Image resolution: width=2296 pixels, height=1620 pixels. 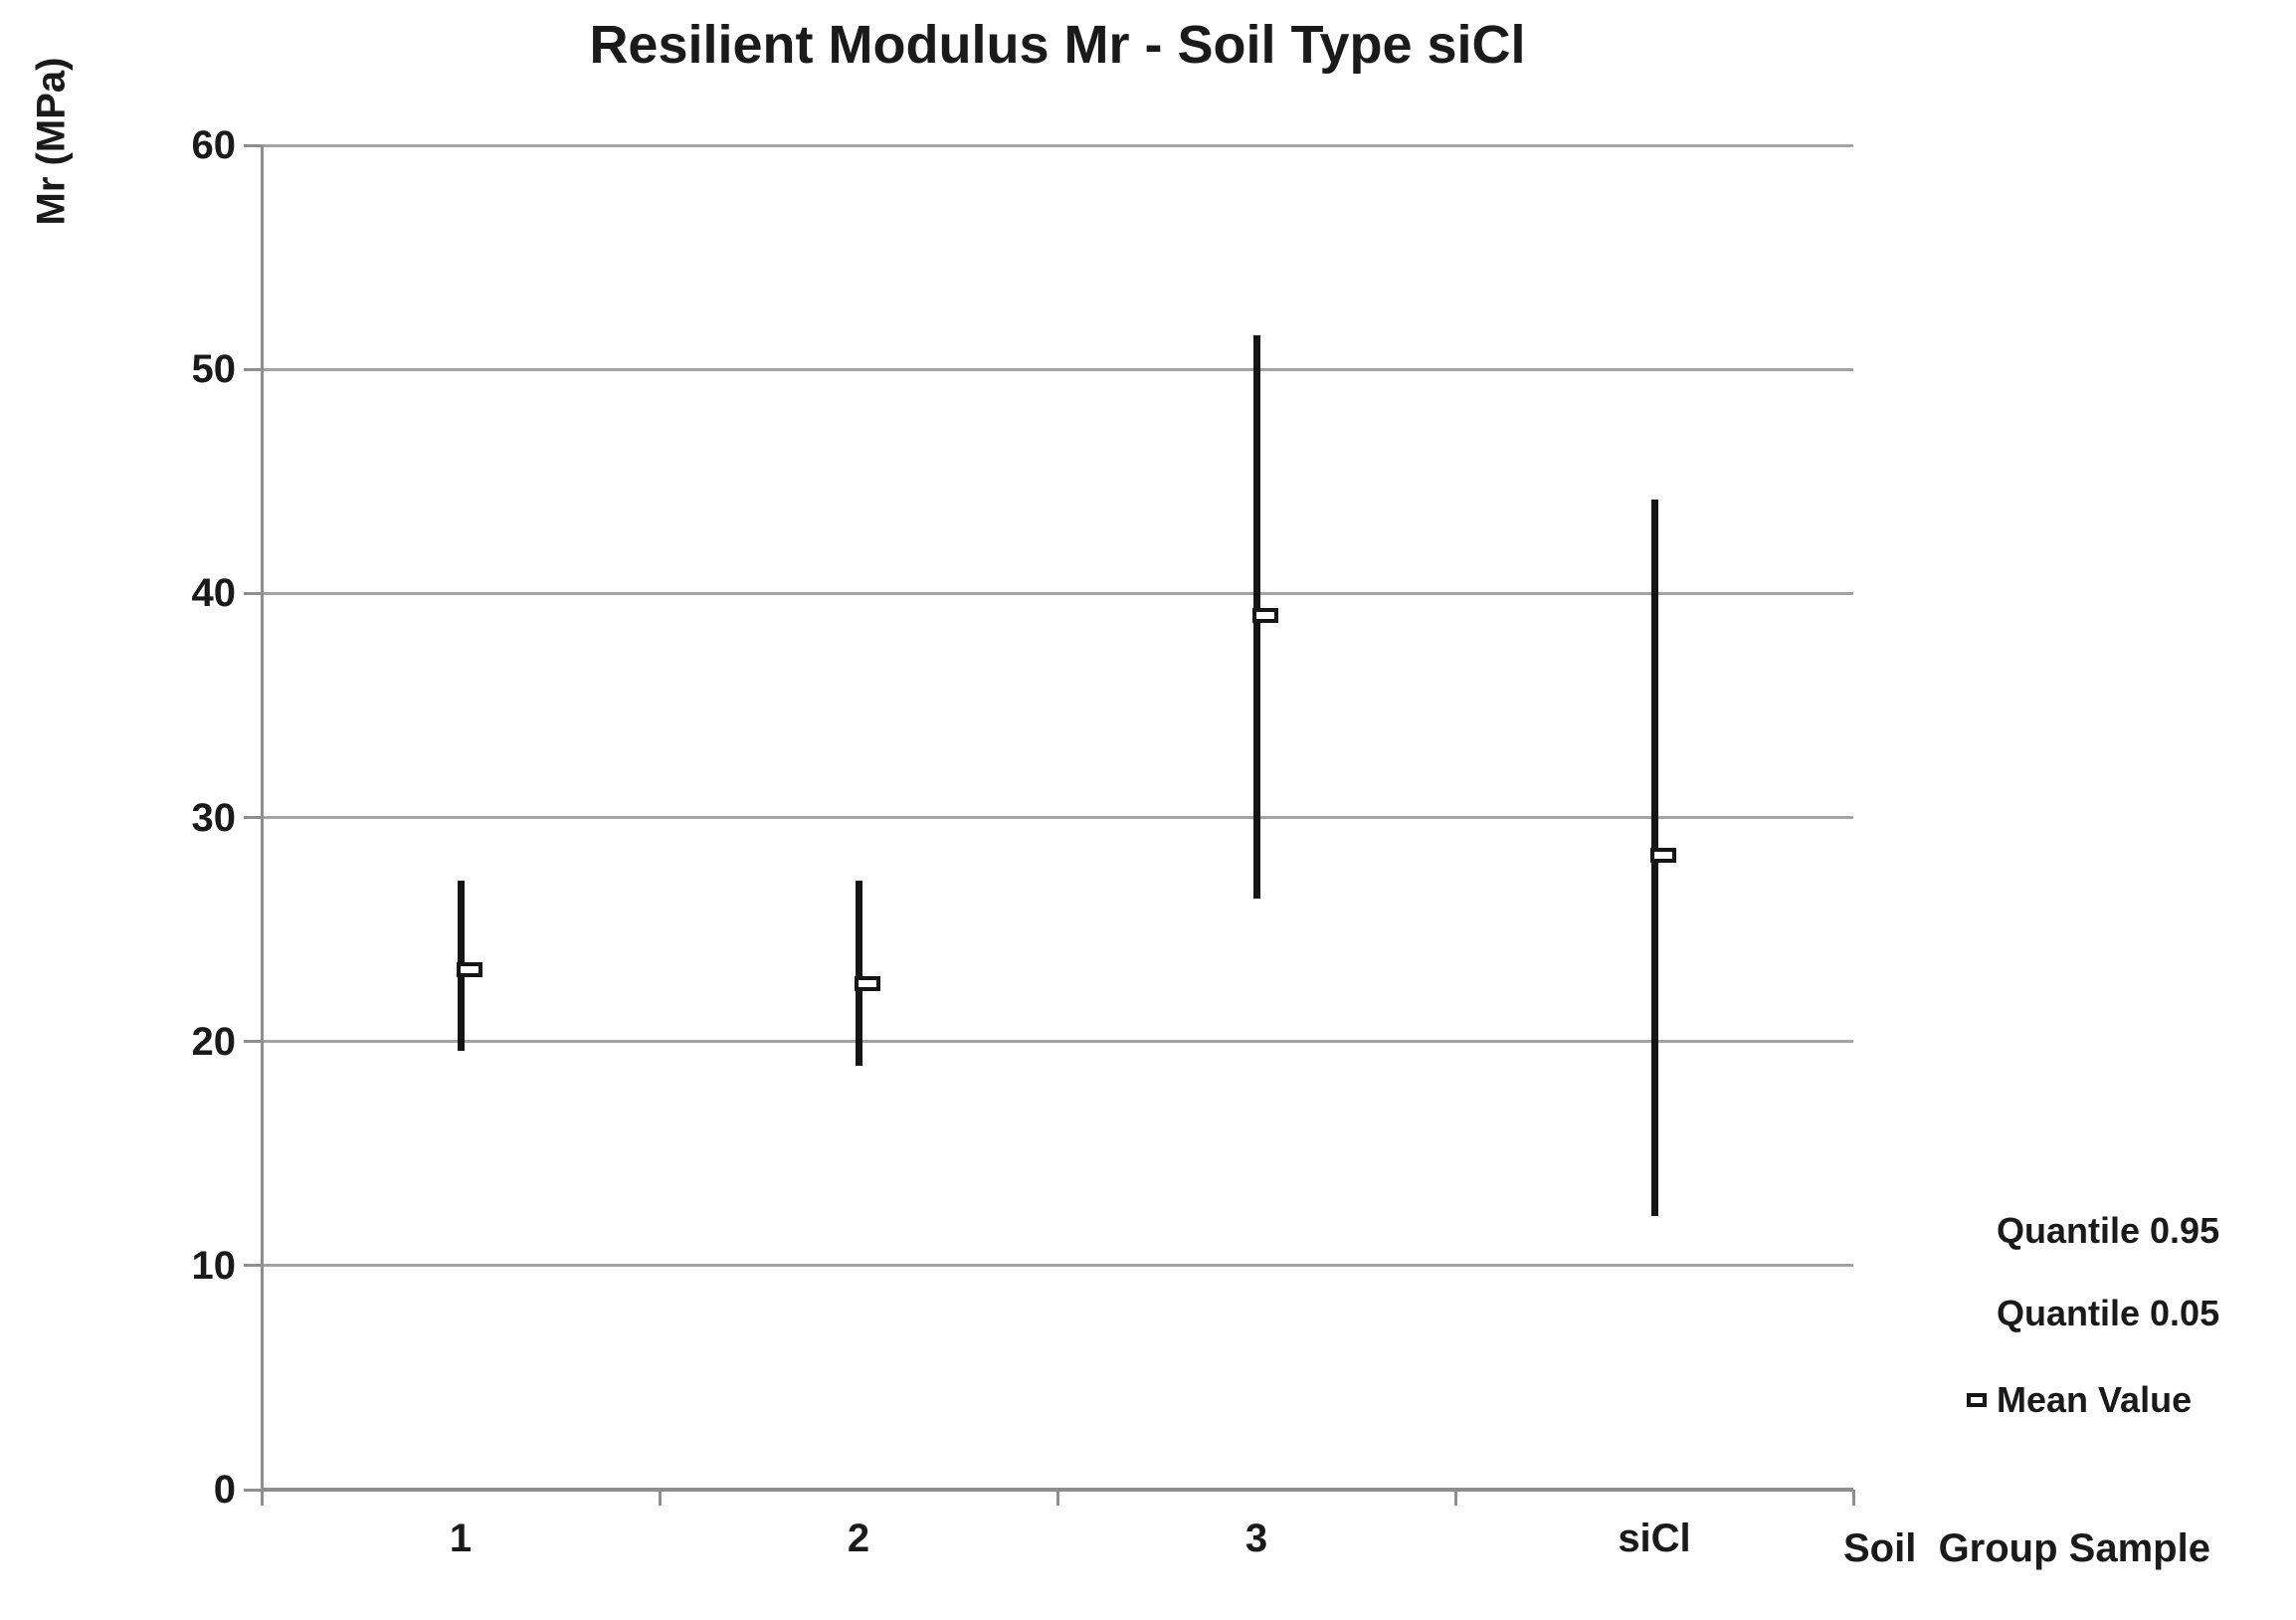 I want to click on x-category-label: siCl, so click(x=1655, y=1538).